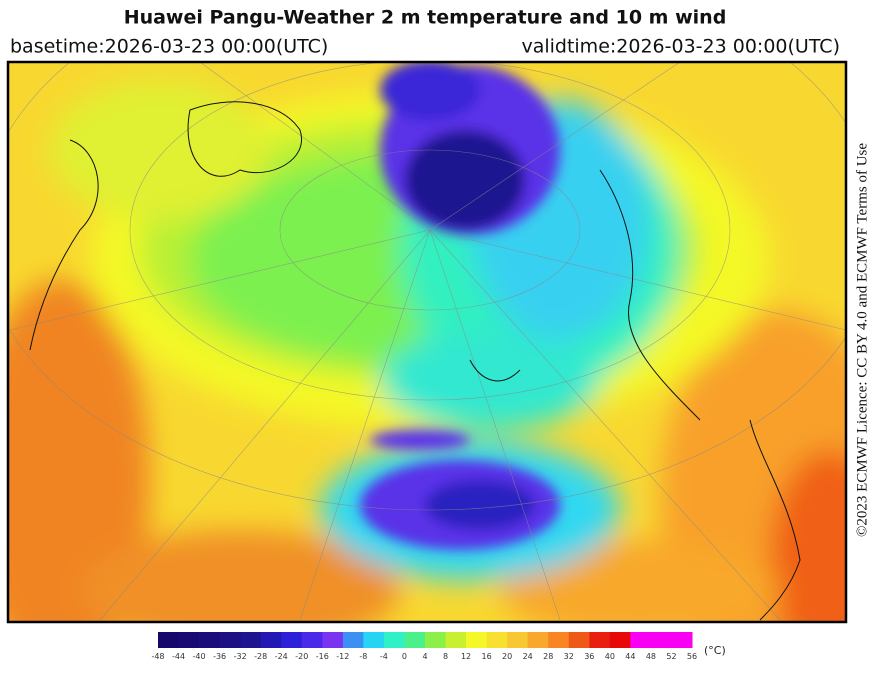 This screenshot has height=680, width=870. Describe the element at coordinates (651, 656) in the screenshot. I see `colorbar-tick-label: 48` at that location.